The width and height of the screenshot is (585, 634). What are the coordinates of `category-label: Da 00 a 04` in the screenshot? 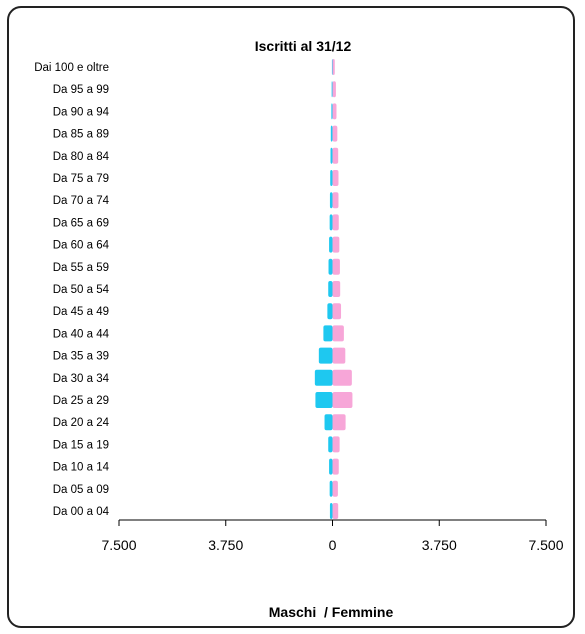 It's located at (81, 512).